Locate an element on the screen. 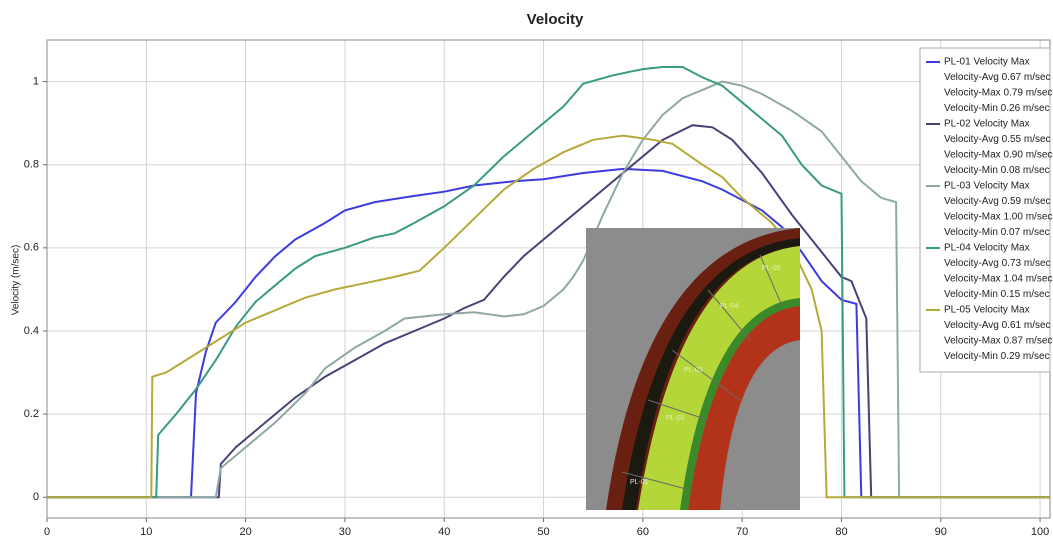 This screenshot has width=1053, height=555. legend-note: Velocity-Avg 0.61 m/sec is located at coordinates (997, 325).